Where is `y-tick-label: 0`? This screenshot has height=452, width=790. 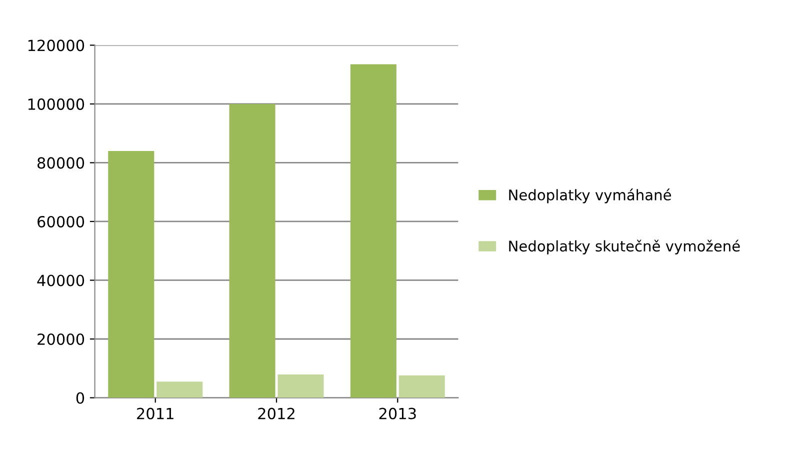 y-tick-label: 0 is located at coordinates (80, 398).